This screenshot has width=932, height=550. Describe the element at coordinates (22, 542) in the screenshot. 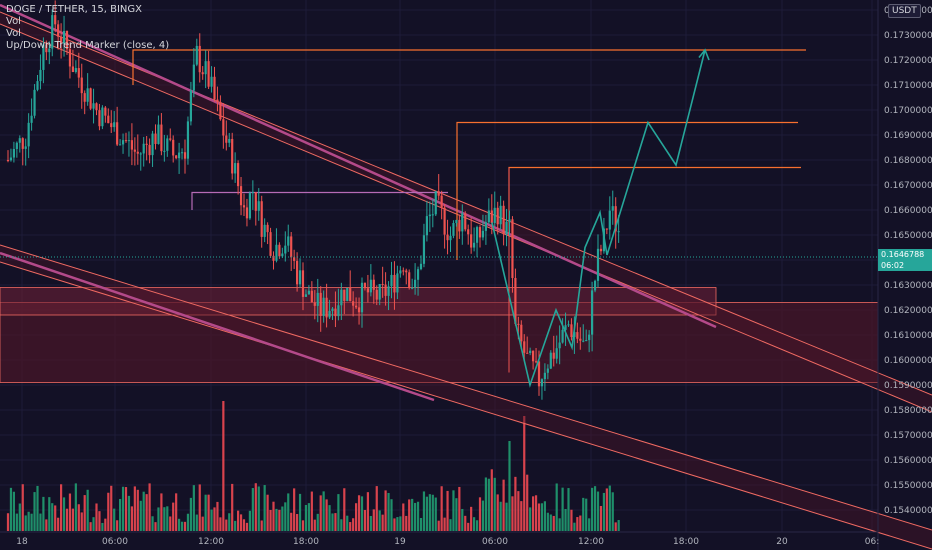

I see `time-tick-label: 18` at that location.